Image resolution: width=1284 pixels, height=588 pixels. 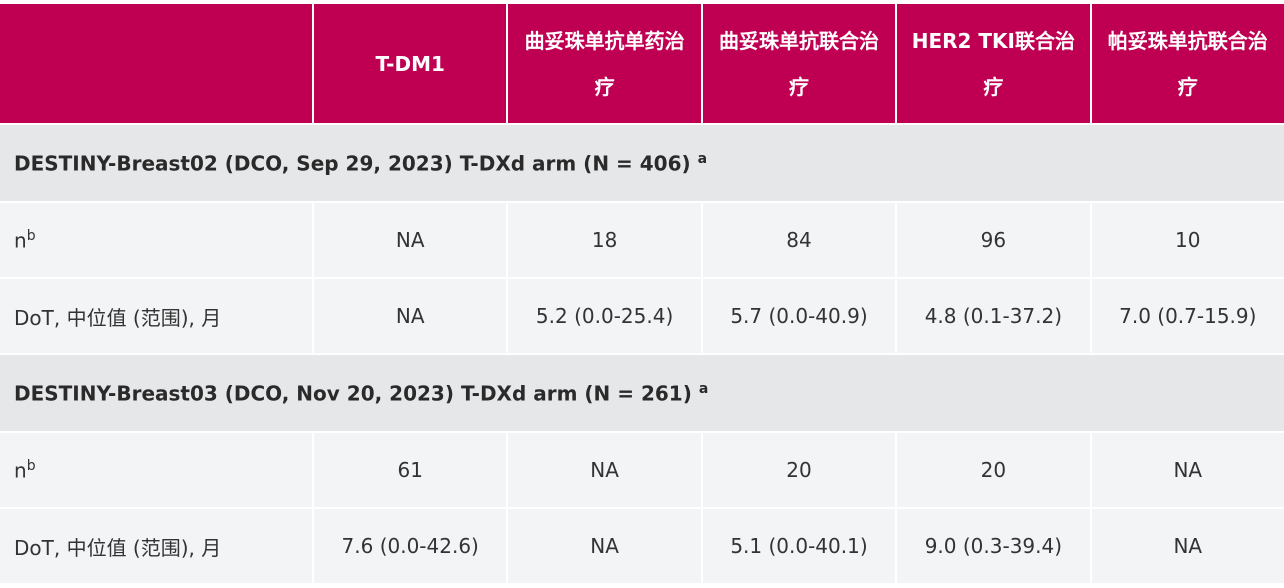 What do you see at coordinates (993, 316) in the screenshot?
I see `table-cell: 4.8 (0.1-37.2)` at bounding box center [993, 316].